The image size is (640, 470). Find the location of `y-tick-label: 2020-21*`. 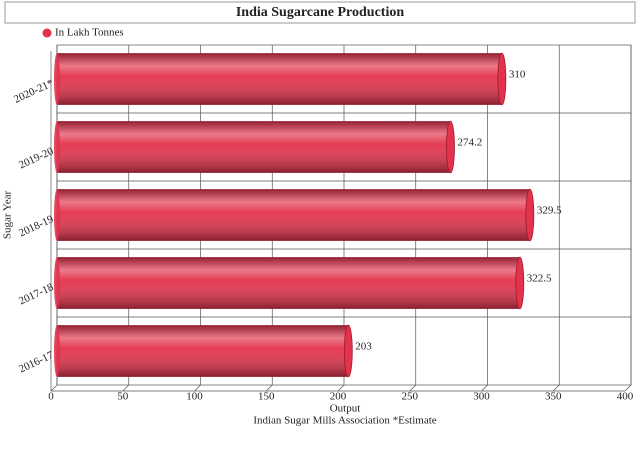

y-tick-label: 2020-21* is located at coordinates (33, 91).